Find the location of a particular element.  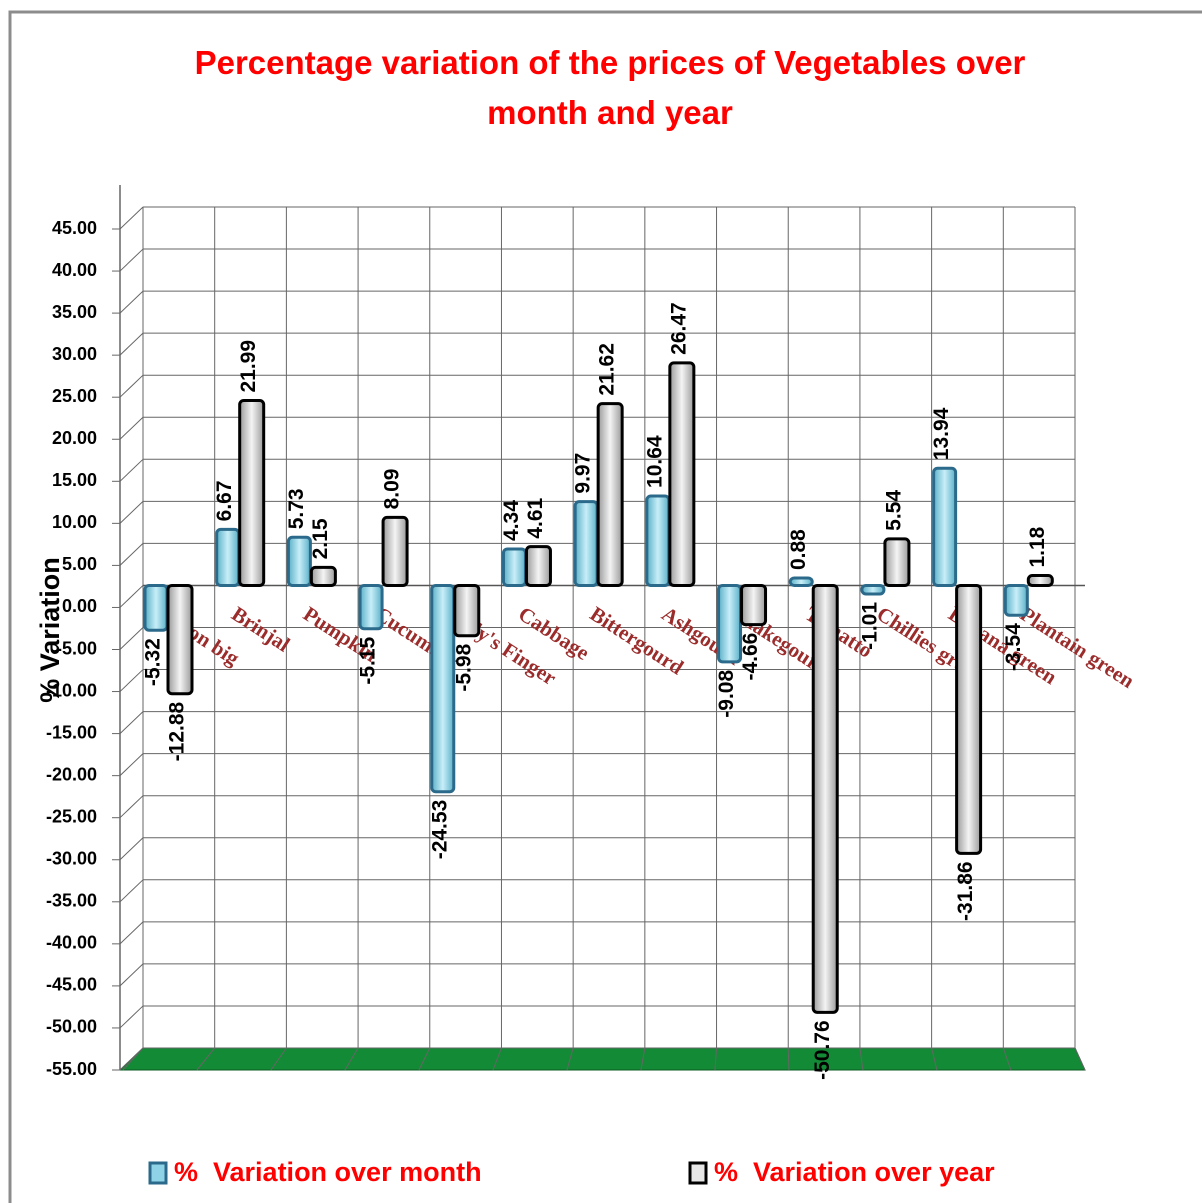

y-tick-label: 30.00 is located at coordinates (74, 354).